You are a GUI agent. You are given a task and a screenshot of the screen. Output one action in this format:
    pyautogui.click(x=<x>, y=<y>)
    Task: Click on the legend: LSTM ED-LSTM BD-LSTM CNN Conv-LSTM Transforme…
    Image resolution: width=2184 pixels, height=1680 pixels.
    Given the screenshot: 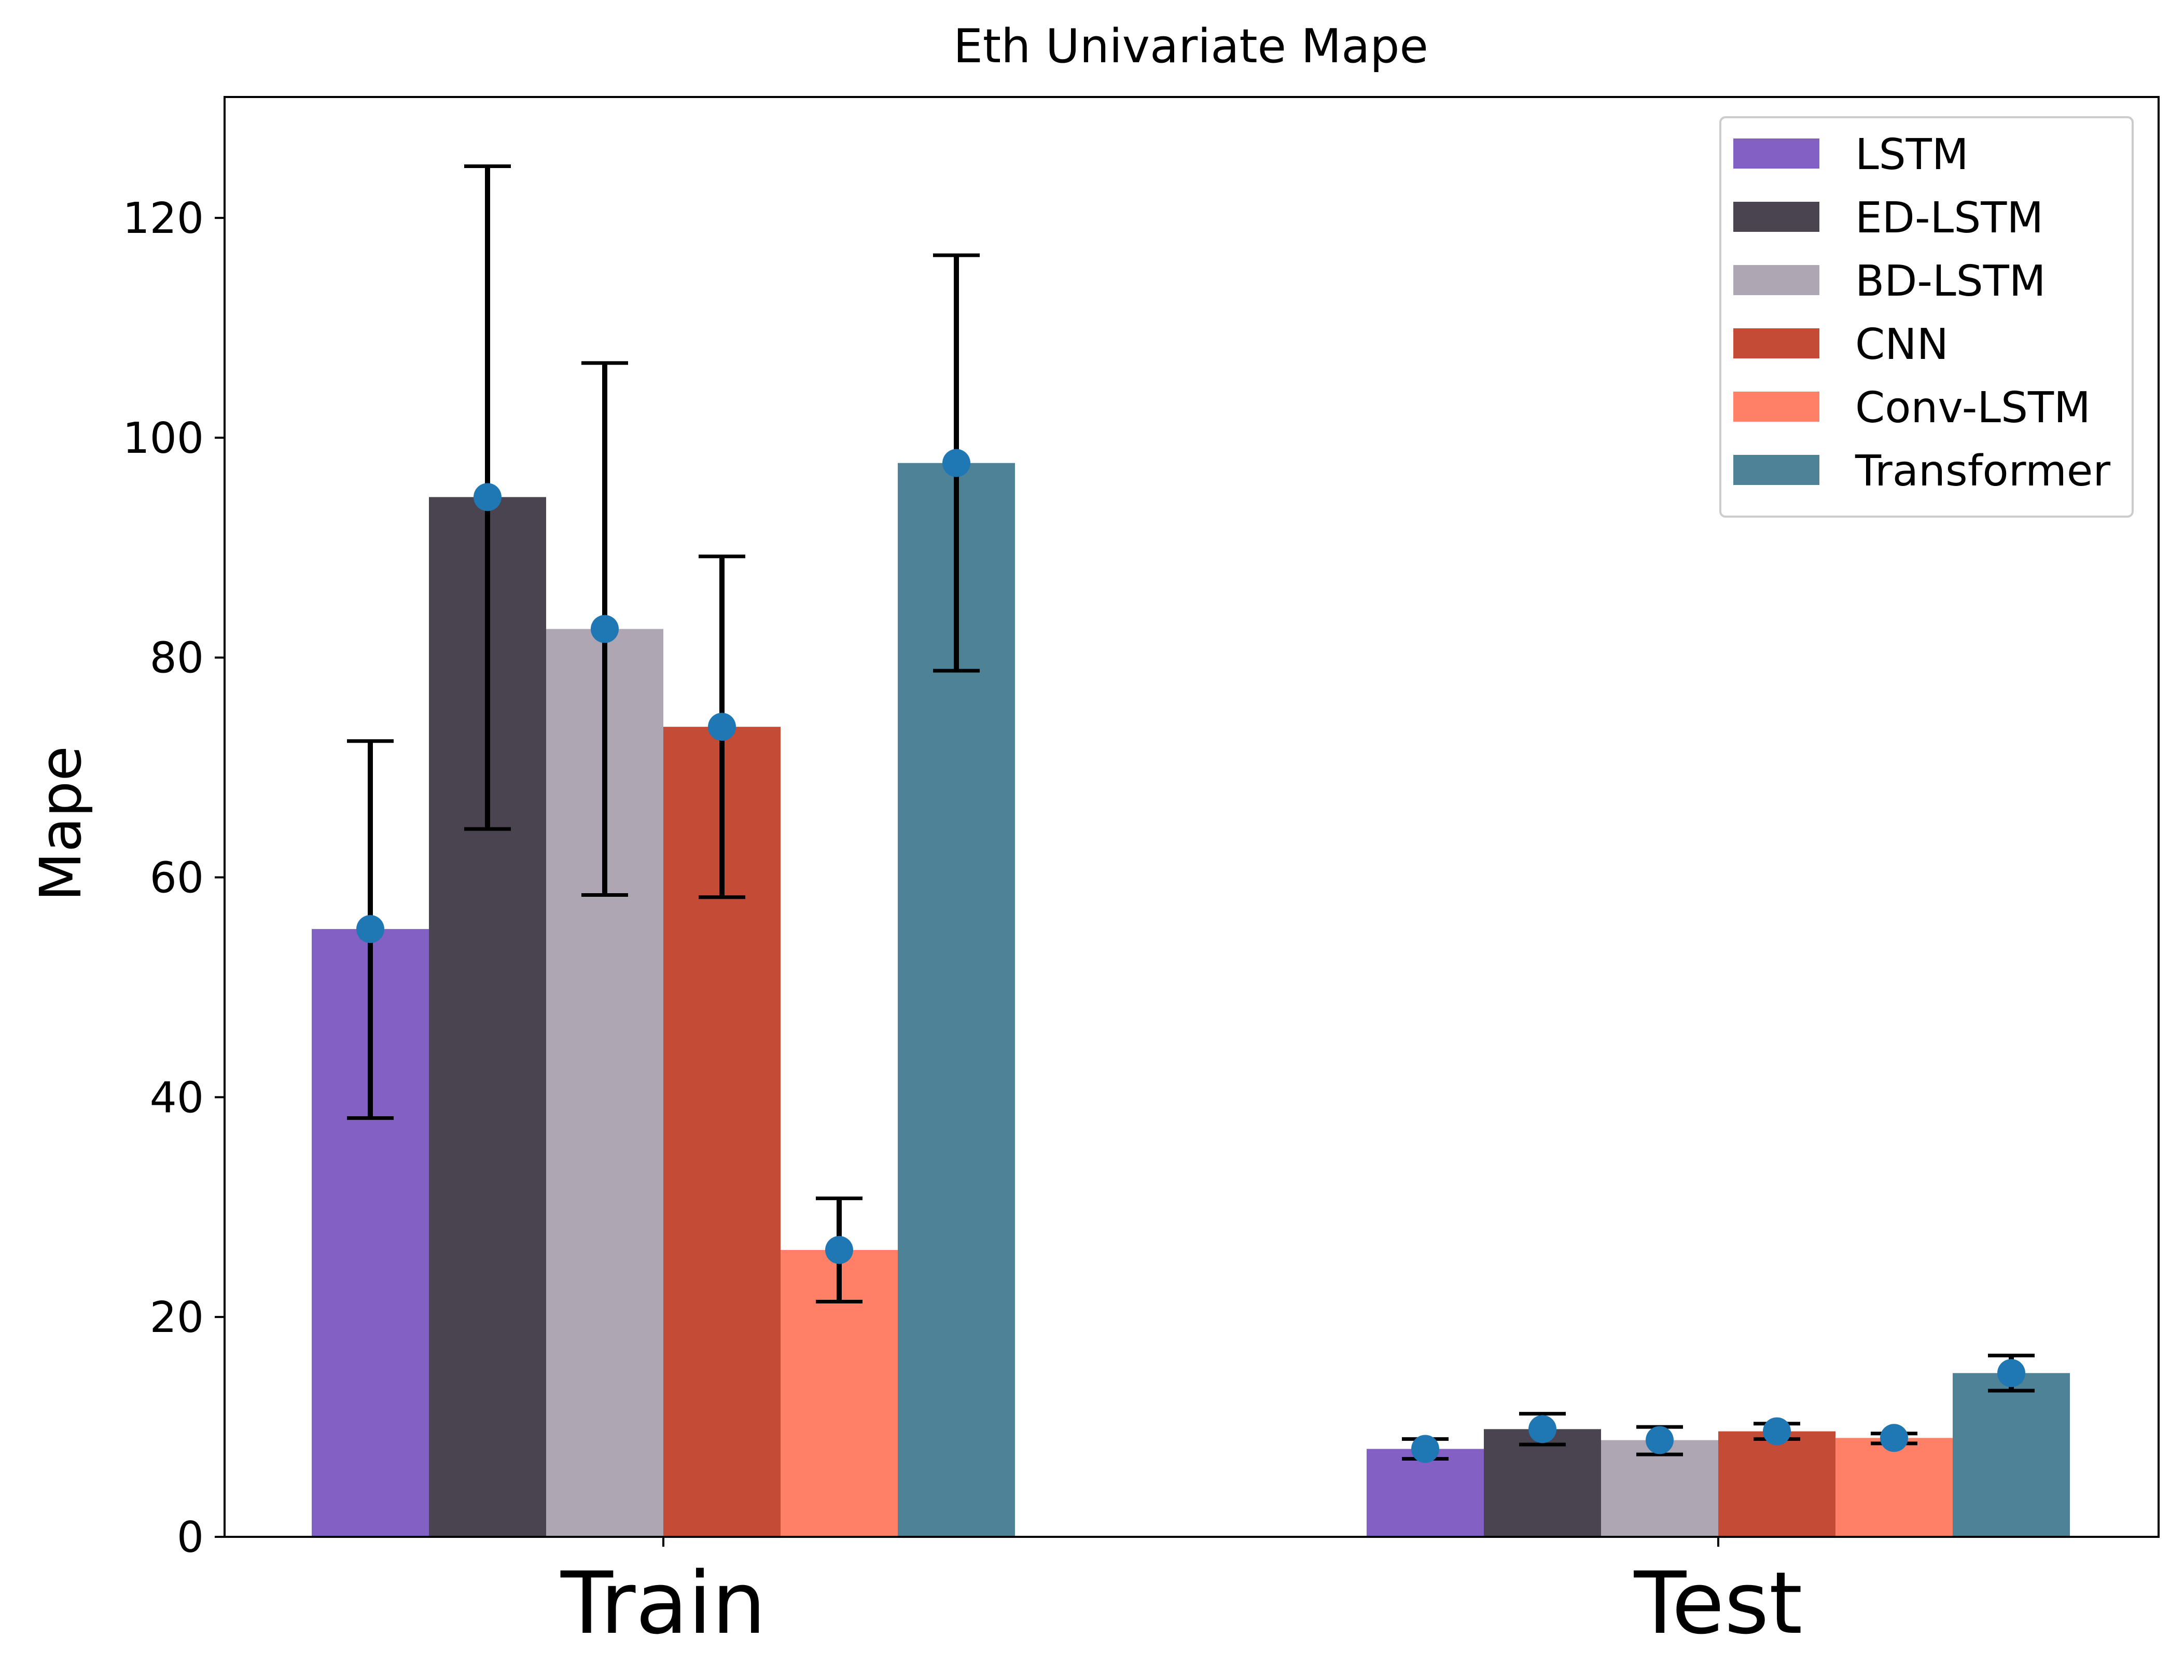 What is the action you would take?
    pyautogui.click(x=1926, y=317)
    